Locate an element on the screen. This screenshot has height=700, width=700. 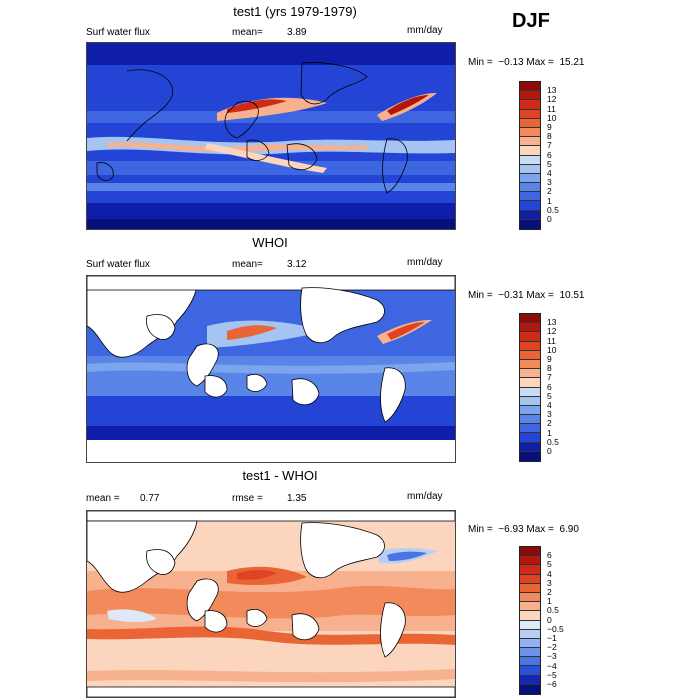
panel3-minmax: Min = −6.93 Max = 6.90 is located at coordinates (523, 529).